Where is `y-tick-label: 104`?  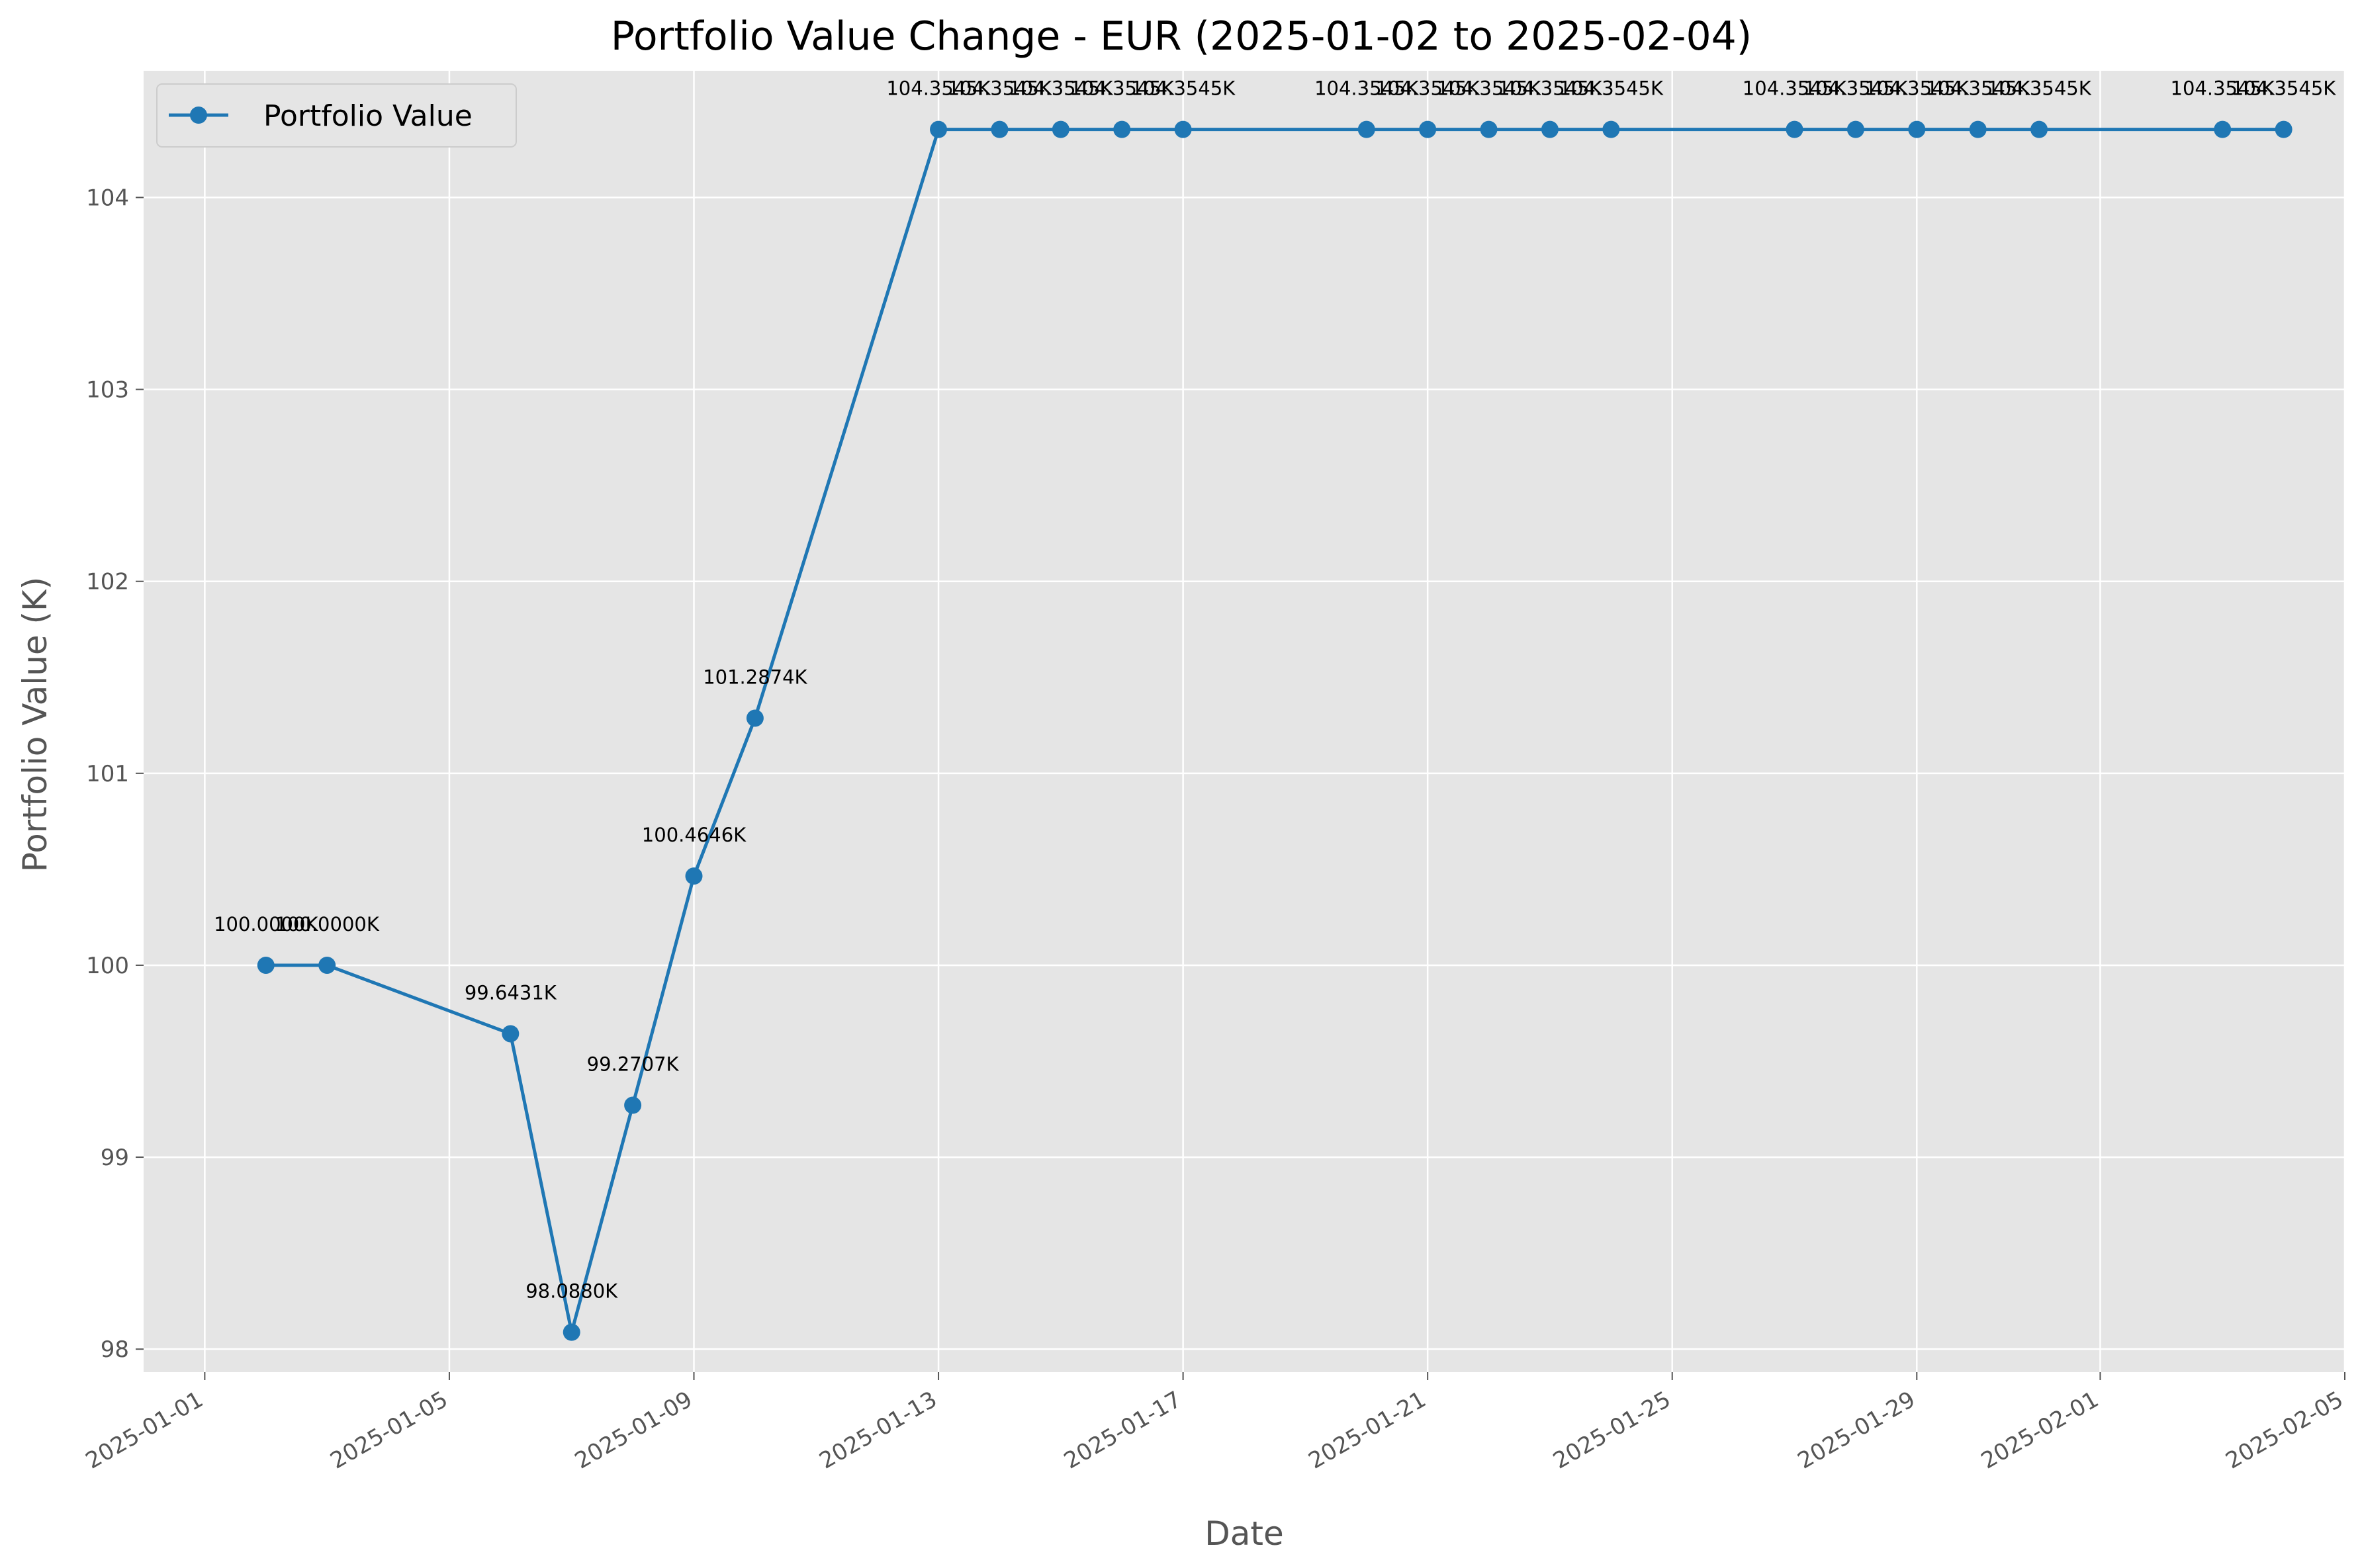 y-tick-label: 104 is located at coordinates (107, 198).